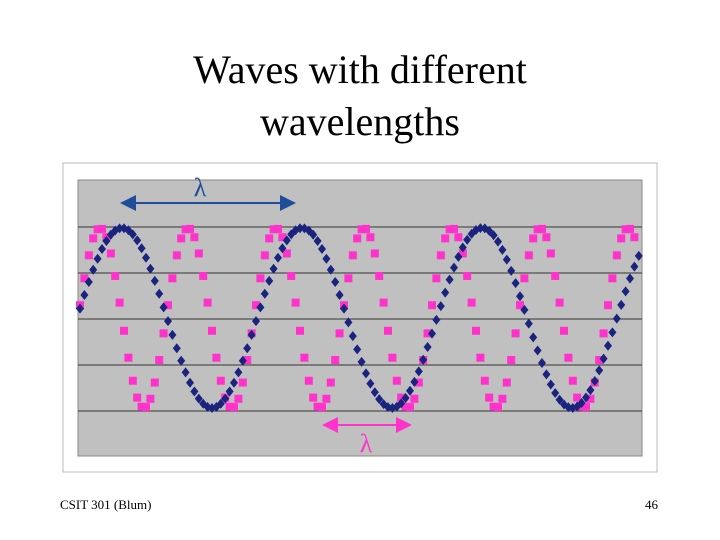 The image size is (720, 540). What do you see at coordinates (366, 443) in the screenshot?
I see `short-wavelength-label: λ` at bounding box center [366, 443].